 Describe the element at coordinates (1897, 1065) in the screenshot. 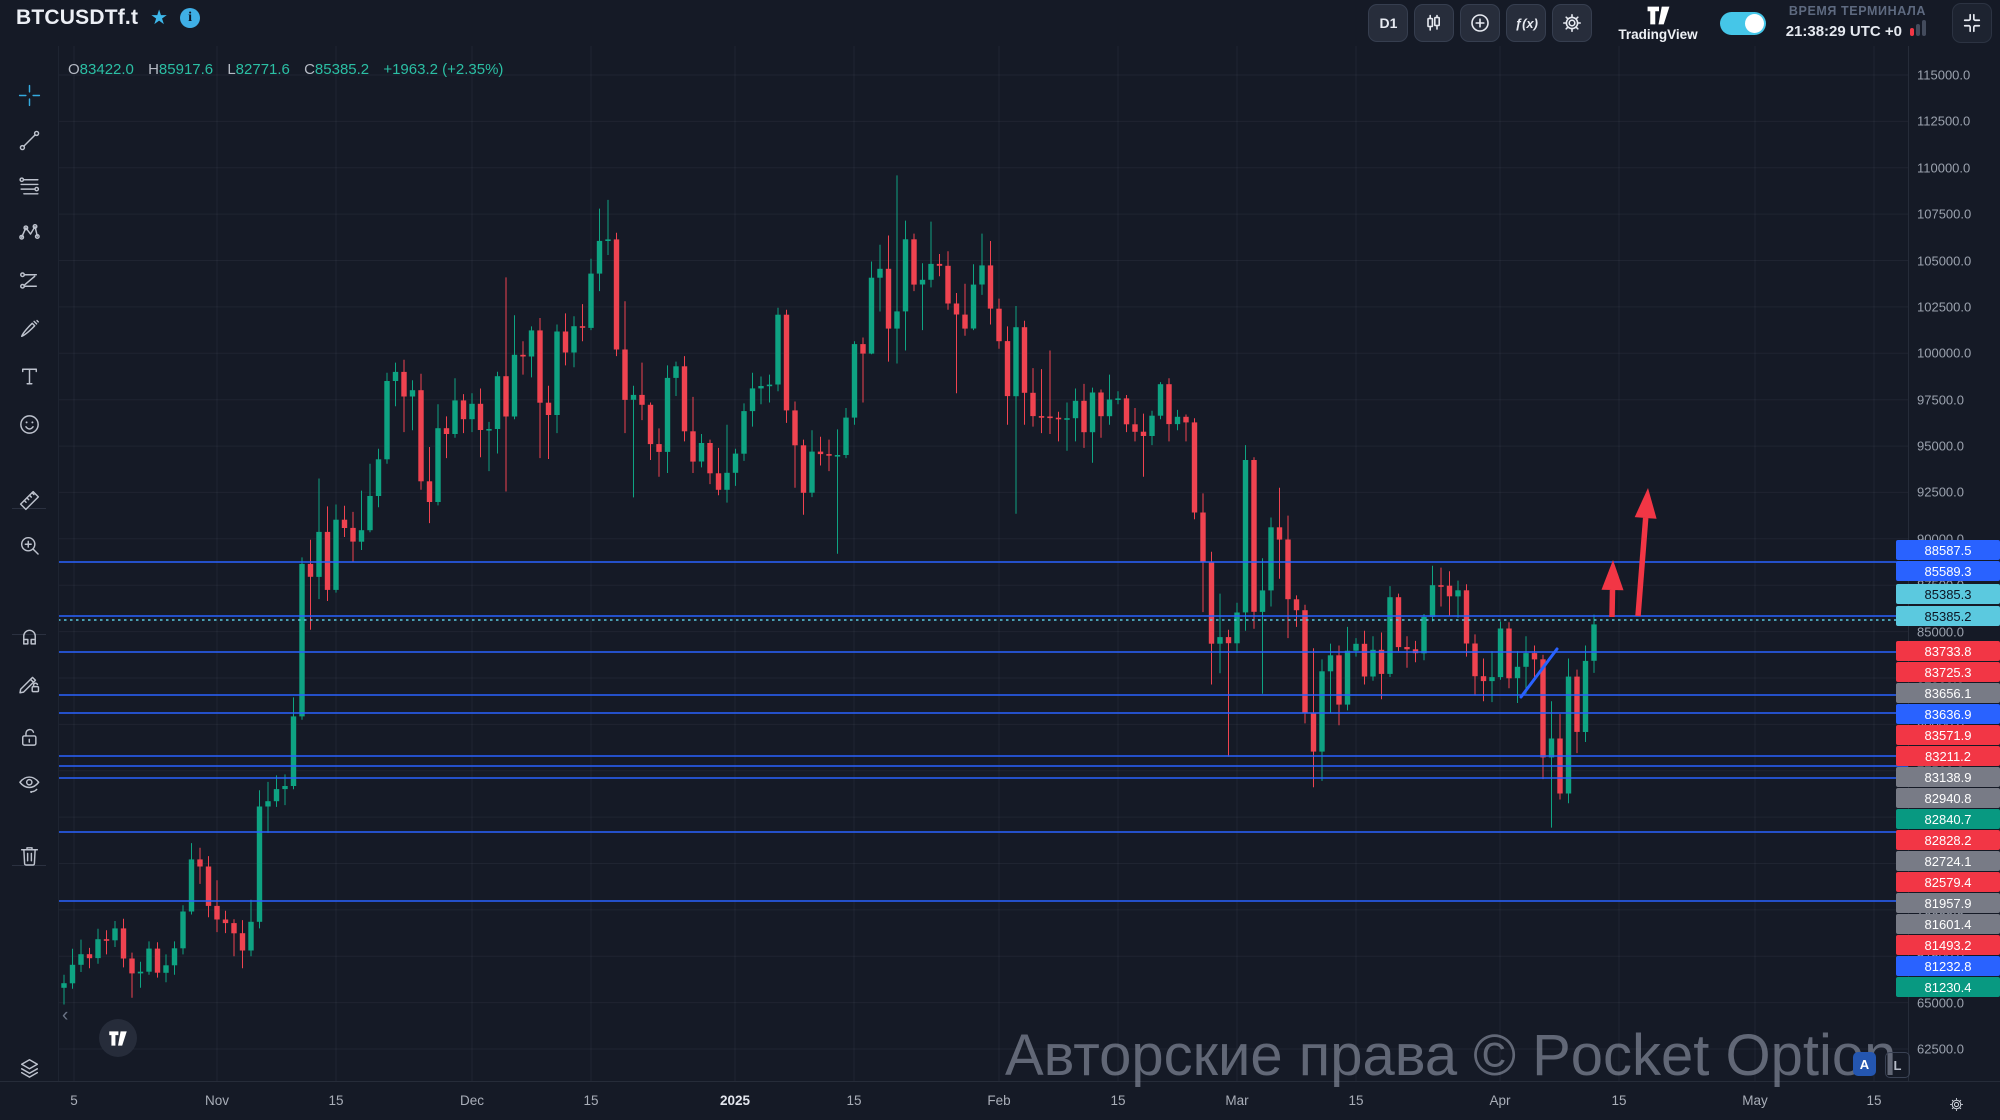

I see `log-scale-button: L` at that location.